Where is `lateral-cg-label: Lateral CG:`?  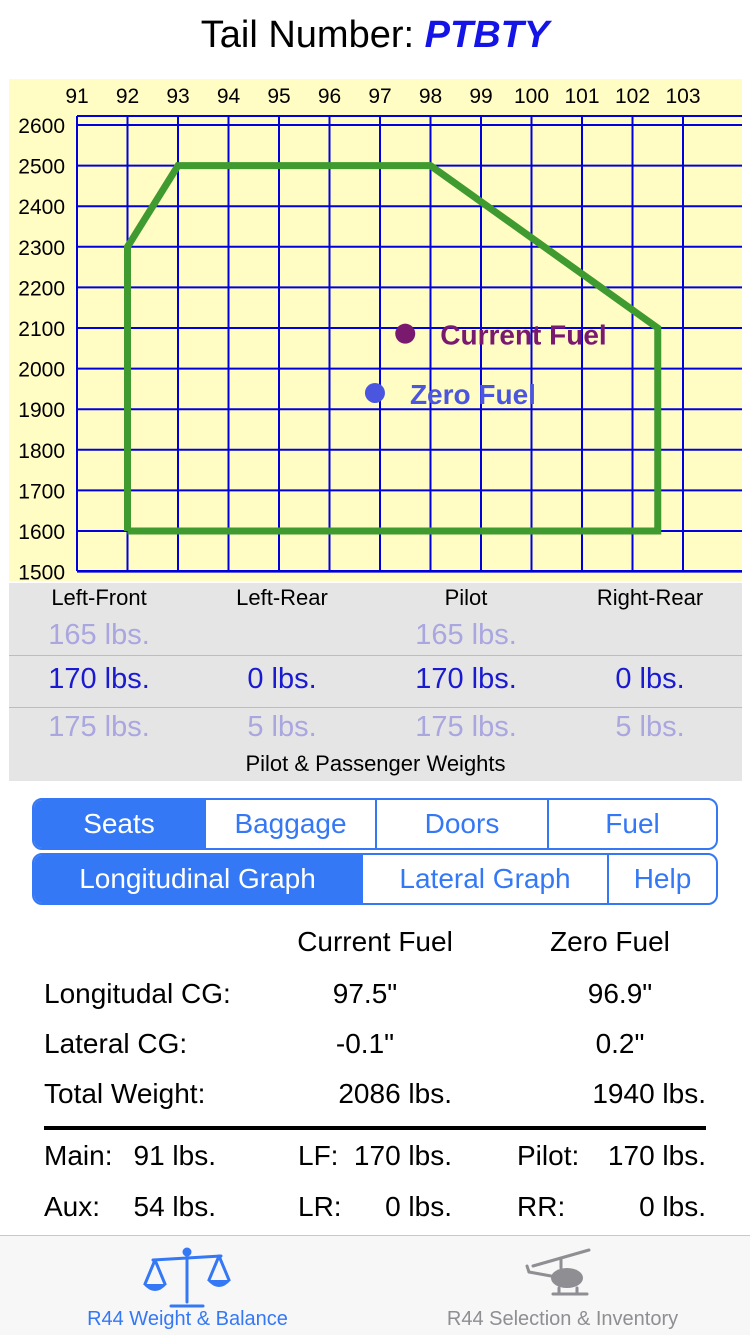 lateral-cg-label: Lateral CG: is located at coordinates (116, 1043).